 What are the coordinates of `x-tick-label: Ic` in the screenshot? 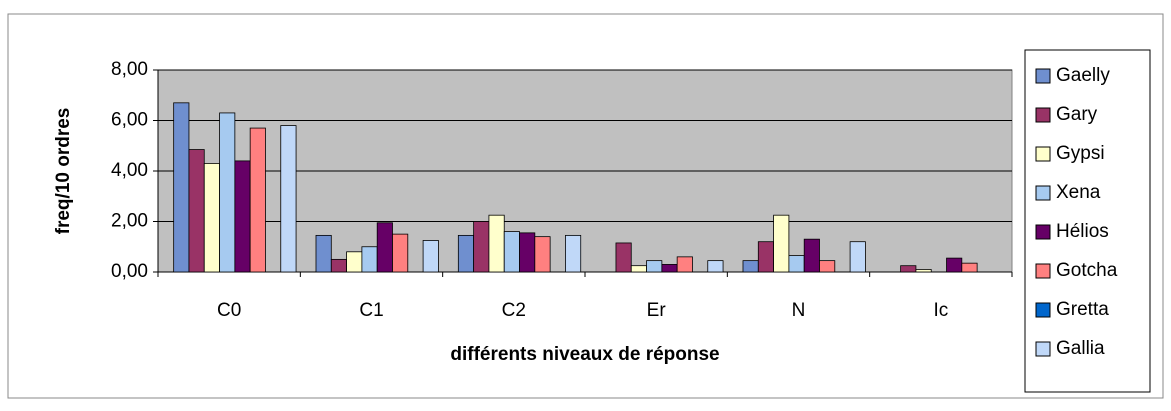 It's located at (940, 310).